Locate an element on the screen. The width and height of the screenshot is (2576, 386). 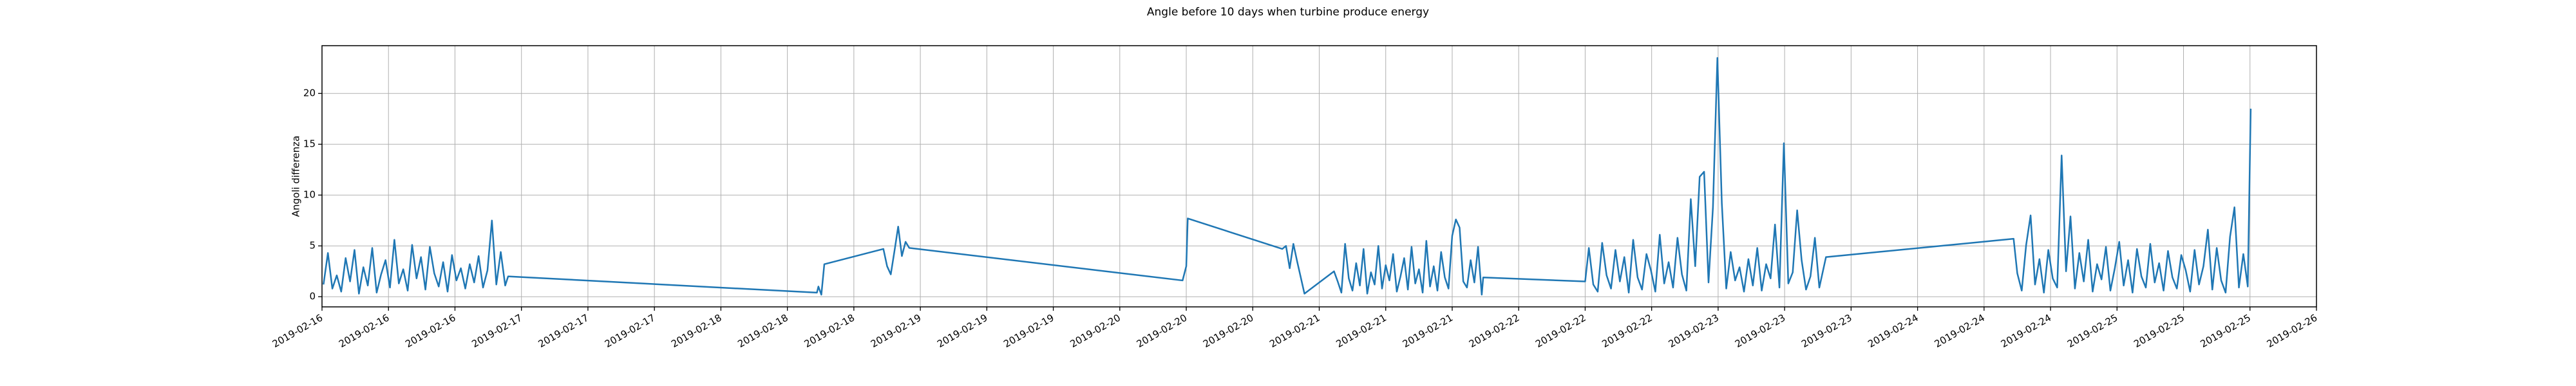
y-axis-label: Angoli differenza is located at coordinates (296, 176).